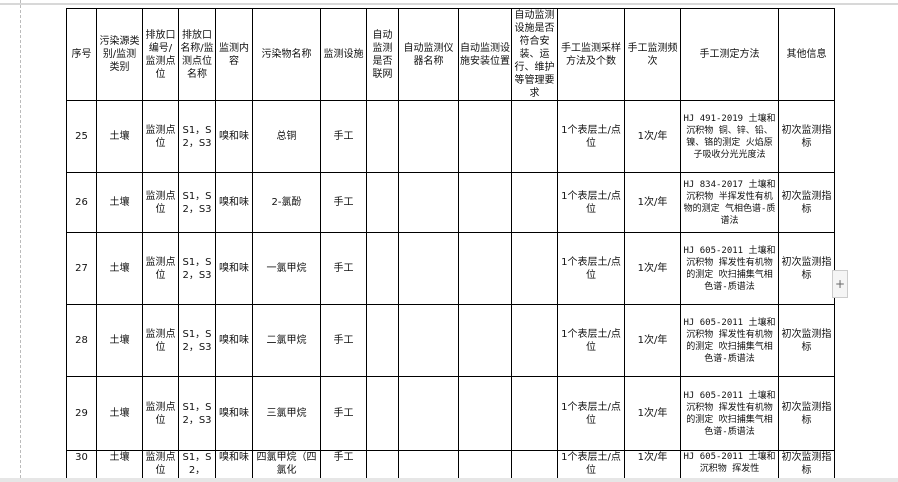 Image resolution: width=898 pixels, height=482 pixels. I want to click on add-row-button: +, so click(840, 284).